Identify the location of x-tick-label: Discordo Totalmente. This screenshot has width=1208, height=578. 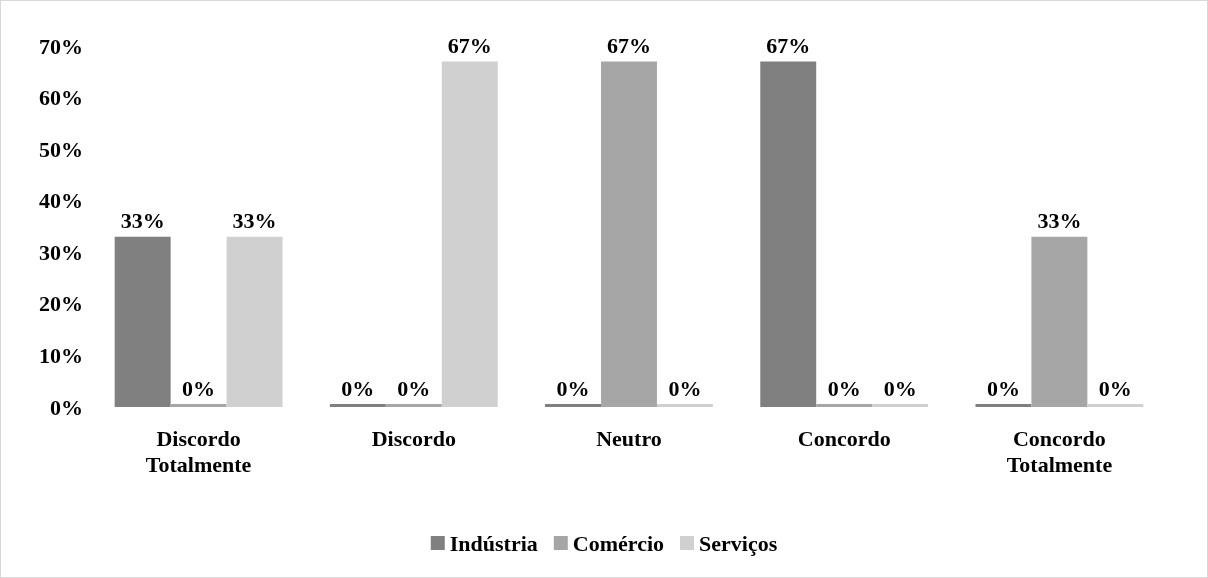
(198, 451).